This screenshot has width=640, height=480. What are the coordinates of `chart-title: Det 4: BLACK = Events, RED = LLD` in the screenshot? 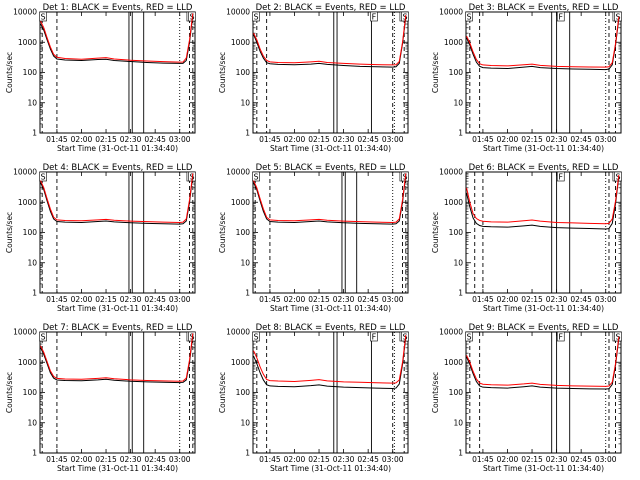 It's located at (118, 168).